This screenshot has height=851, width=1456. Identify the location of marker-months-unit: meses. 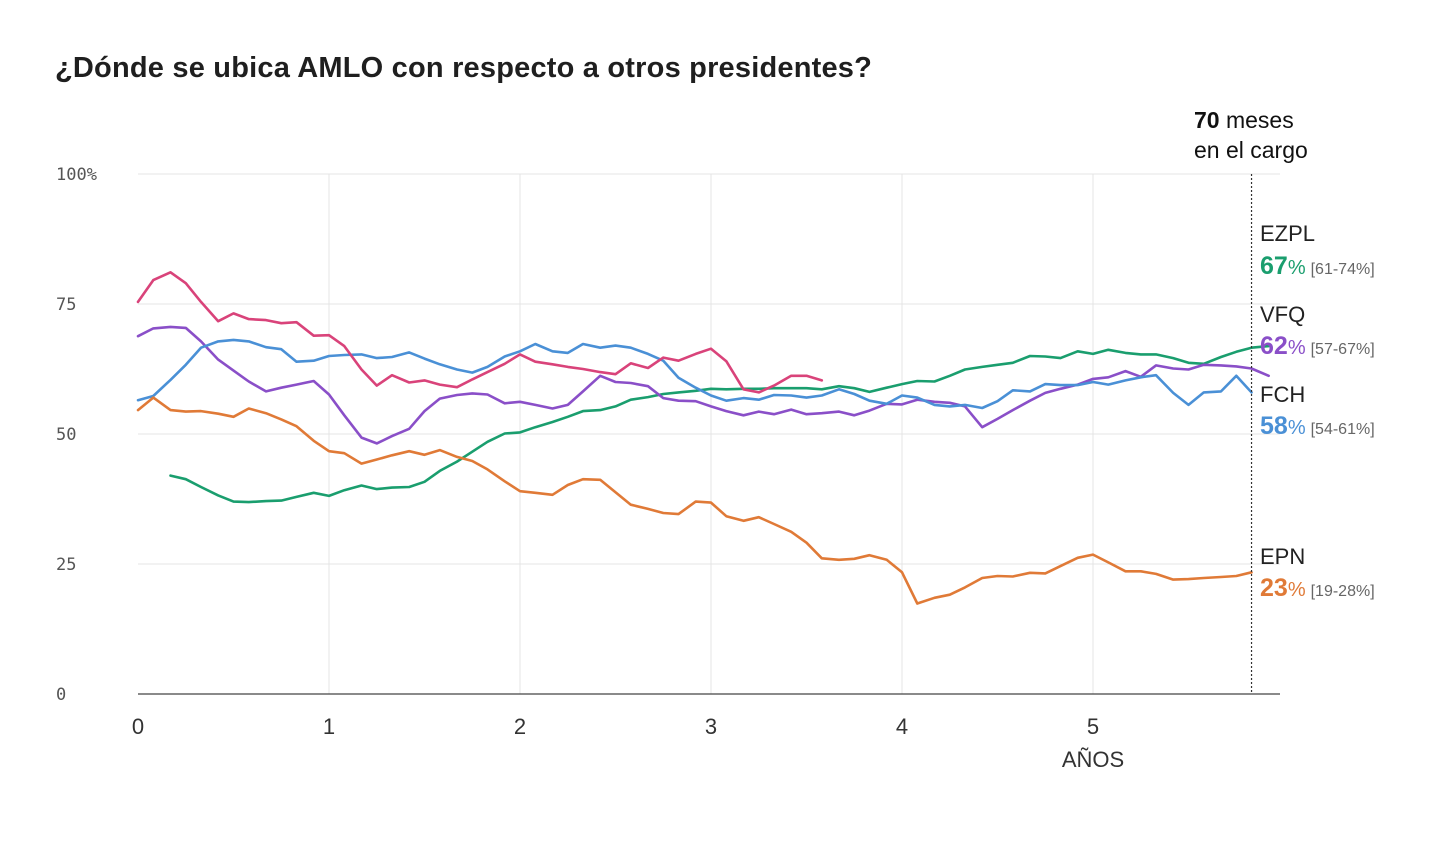
(1257, 120).